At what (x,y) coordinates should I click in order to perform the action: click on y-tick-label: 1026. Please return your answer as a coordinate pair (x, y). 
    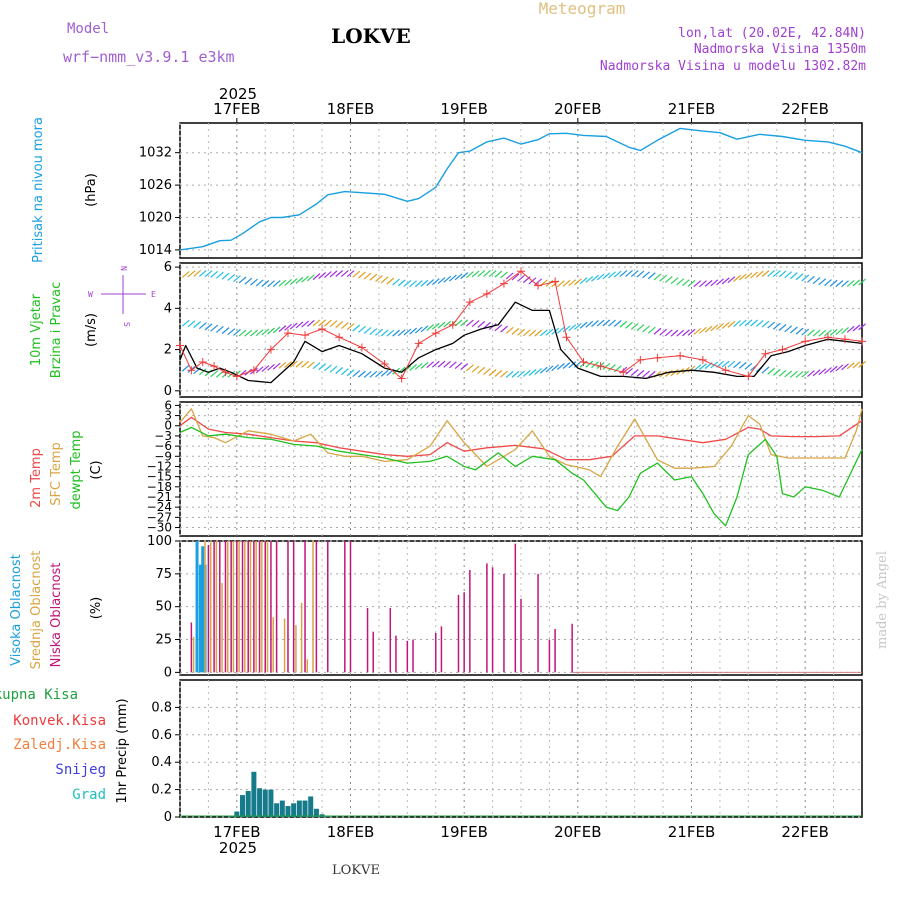
    Looking at the image, I should click on (155, 185).